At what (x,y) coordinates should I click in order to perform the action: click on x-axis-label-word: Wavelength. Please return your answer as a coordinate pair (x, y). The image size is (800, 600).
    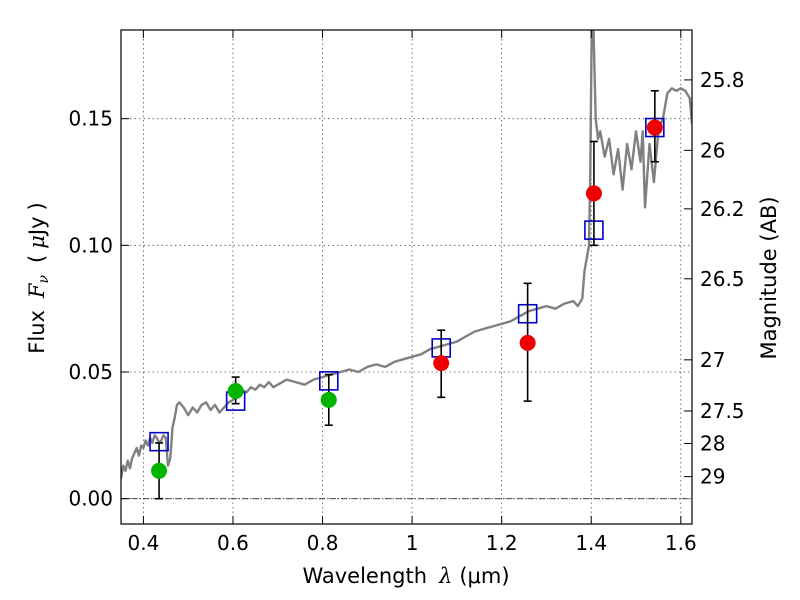
    Looking at the image, I should click on (364, 576).